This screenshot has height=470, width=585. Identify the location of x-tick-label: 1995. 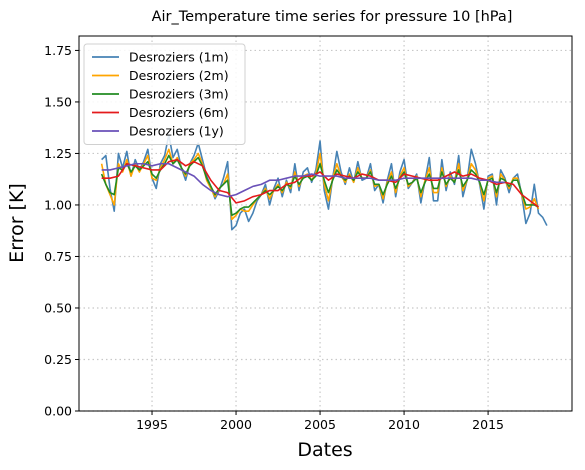
(152, 424).